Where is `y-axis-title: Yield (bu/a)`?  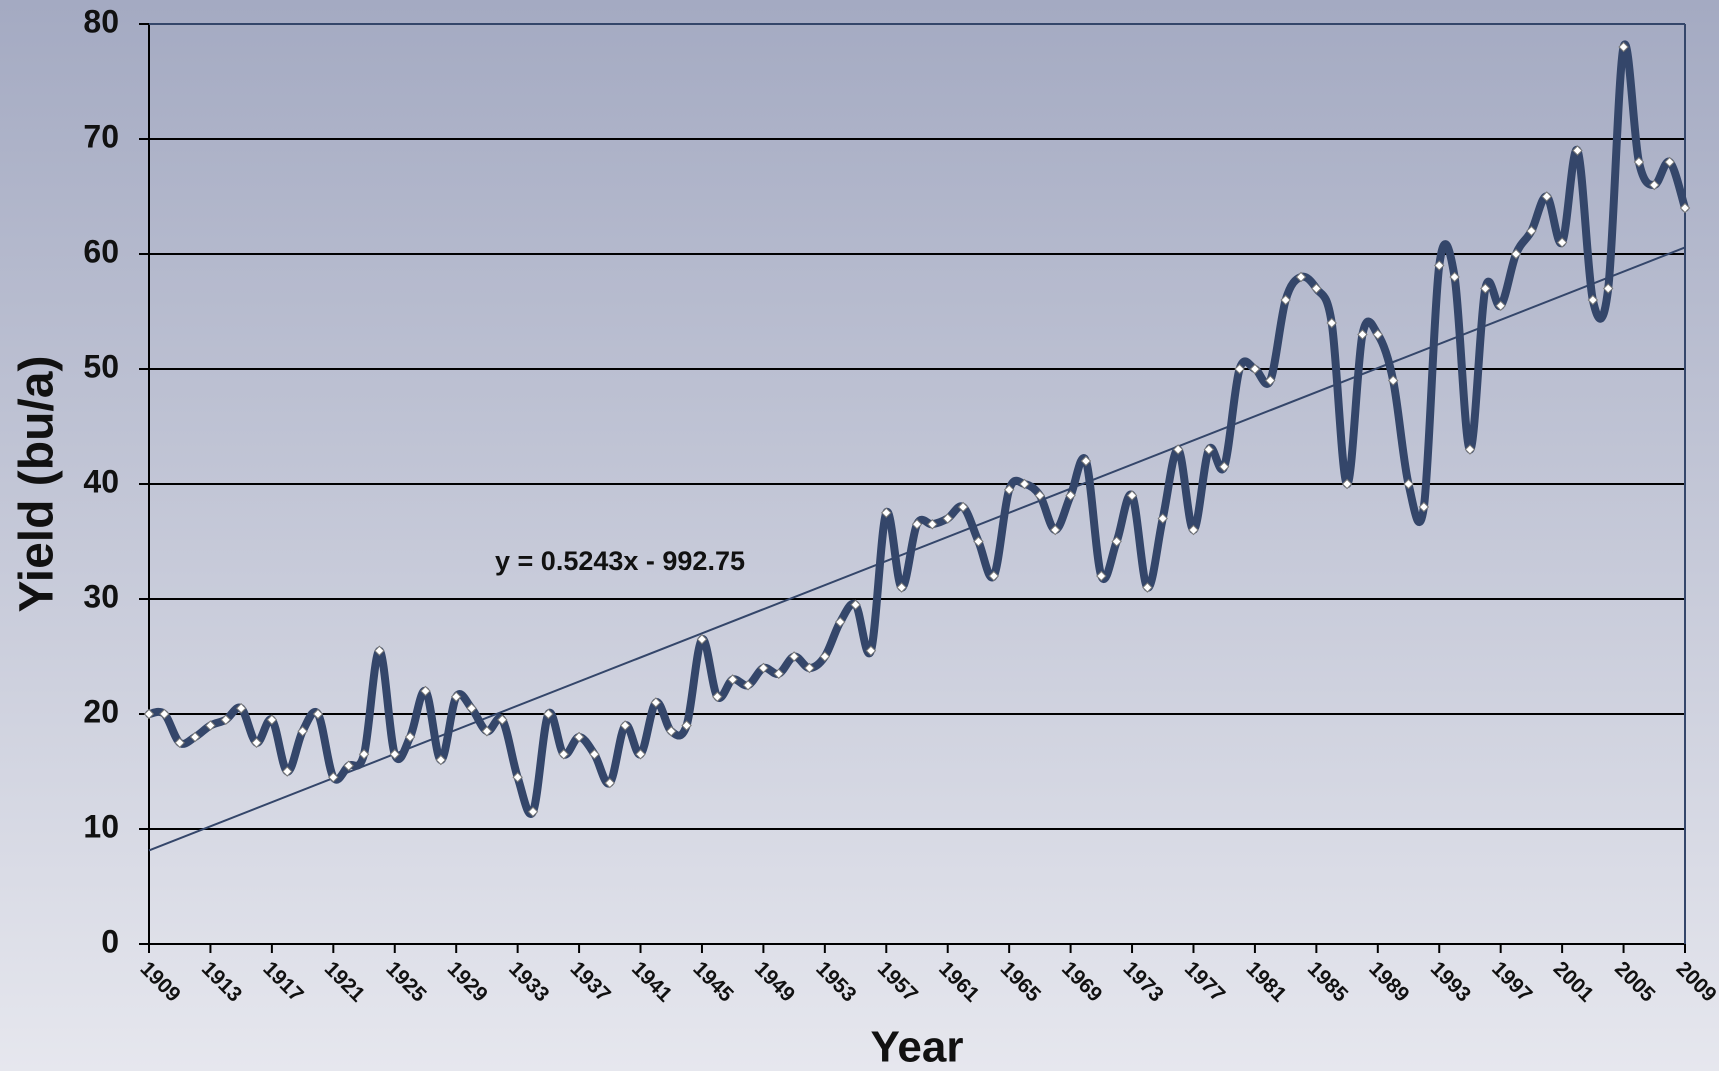 y-axis-title: Yield (bu/a) is located at coordinates (37, 484).